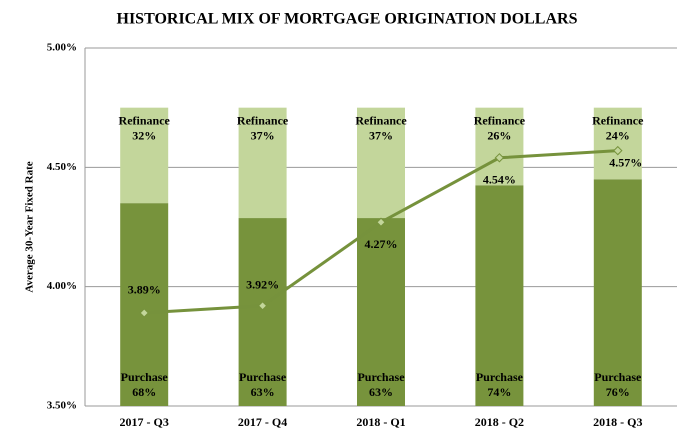 Image resolution: width=695 pixels, height=445 pixels. I want to click on y-axis-title: Average 30-Year Fixed Rate, so click(30, 226).